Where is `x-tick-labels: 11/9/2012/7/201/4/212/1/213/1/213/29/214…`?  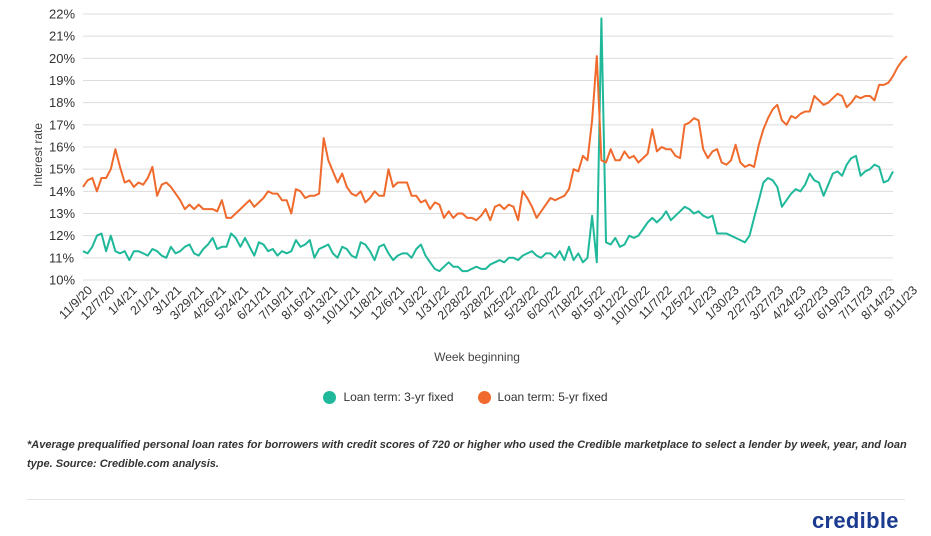 x-tick-labels: 11/9/2012/7/201/4/212/1/213/1/213/29/214… is located at coordinates (488, 305).